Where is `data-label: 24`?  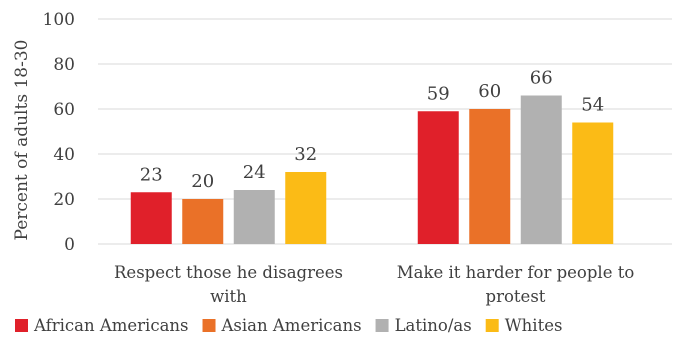
data-label: 24 is located at coordinates (254, 172).